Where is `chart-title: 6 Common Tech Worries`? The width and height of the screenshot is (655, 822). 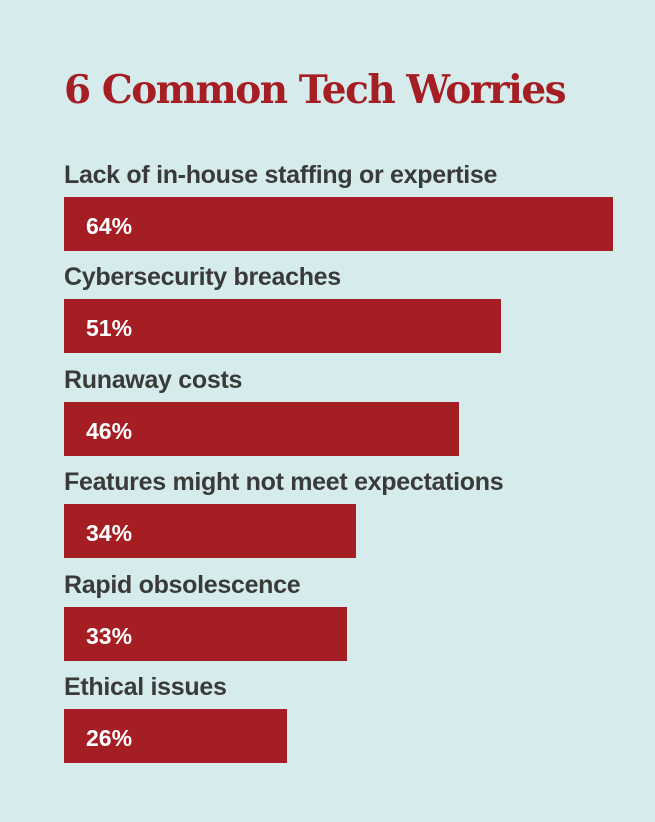 chart-title: 6 Common Tech Worries is located at coordinates (315, 90).